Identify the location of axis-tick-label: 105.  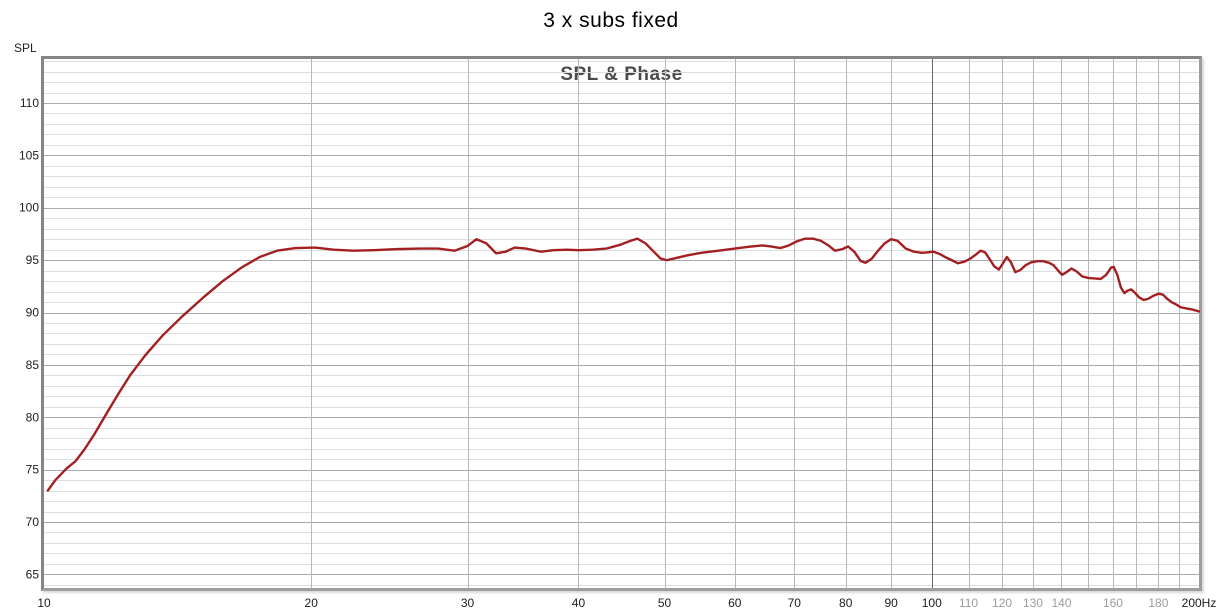
(29, 155).